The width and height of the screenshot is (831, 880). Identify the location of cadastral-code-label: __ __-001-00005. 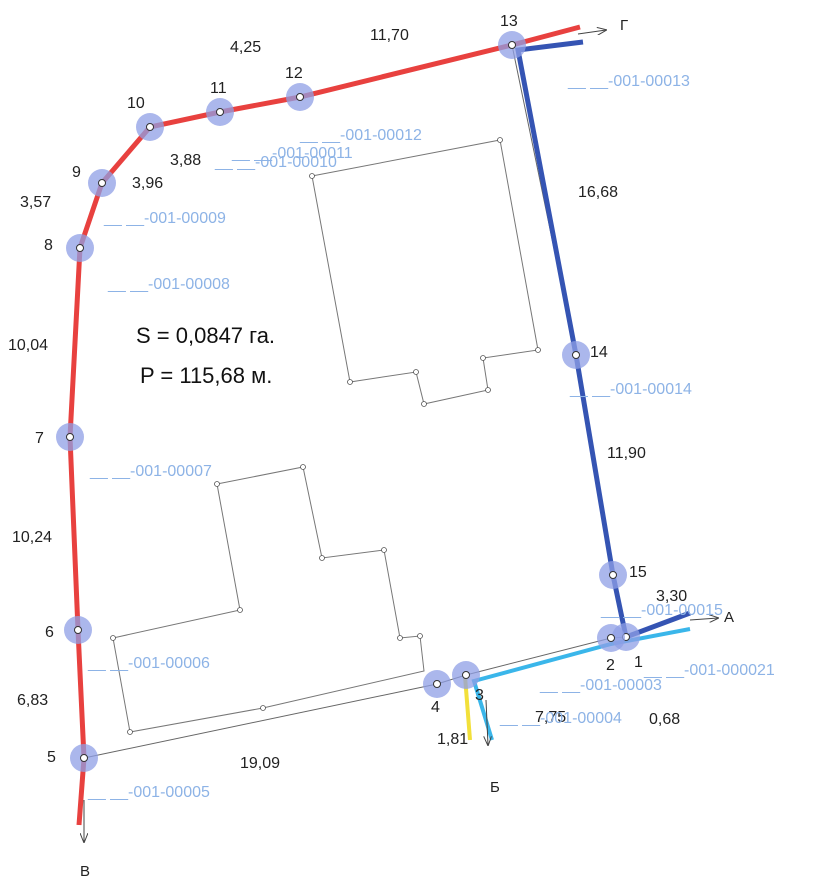
(148, 792).